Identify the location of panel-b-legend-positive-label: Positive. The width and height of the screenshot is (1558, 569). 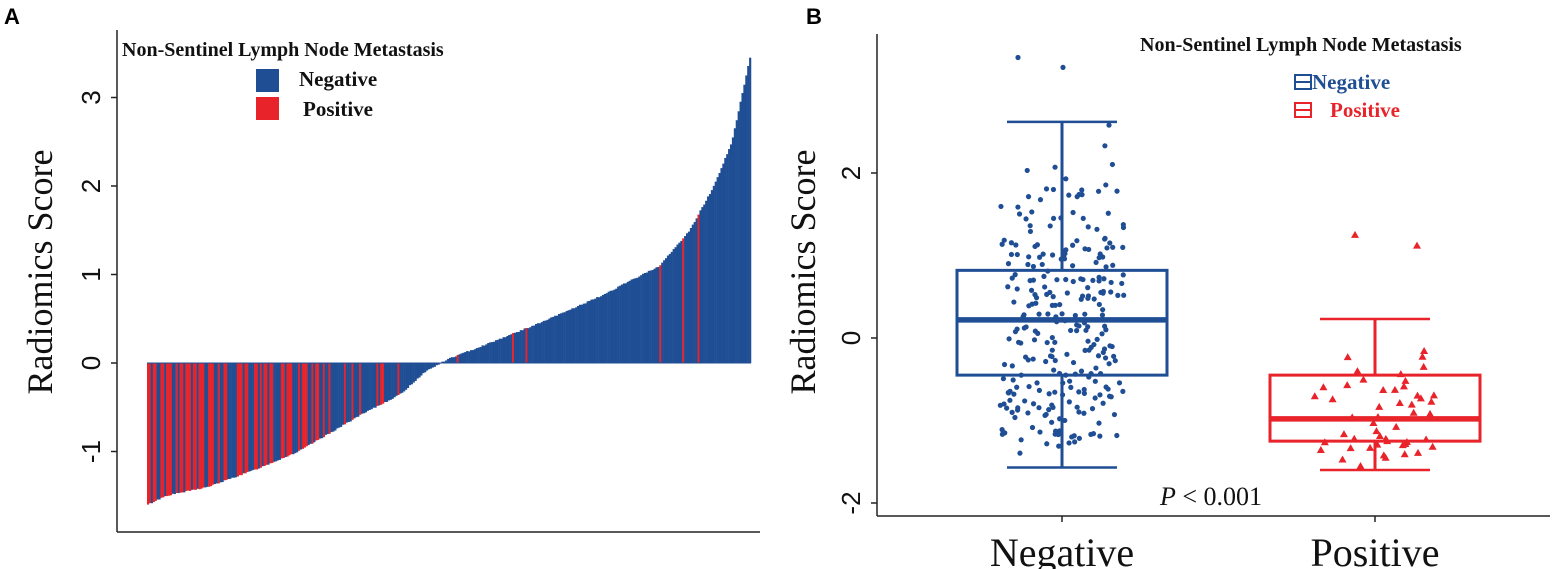
(1365, 110).